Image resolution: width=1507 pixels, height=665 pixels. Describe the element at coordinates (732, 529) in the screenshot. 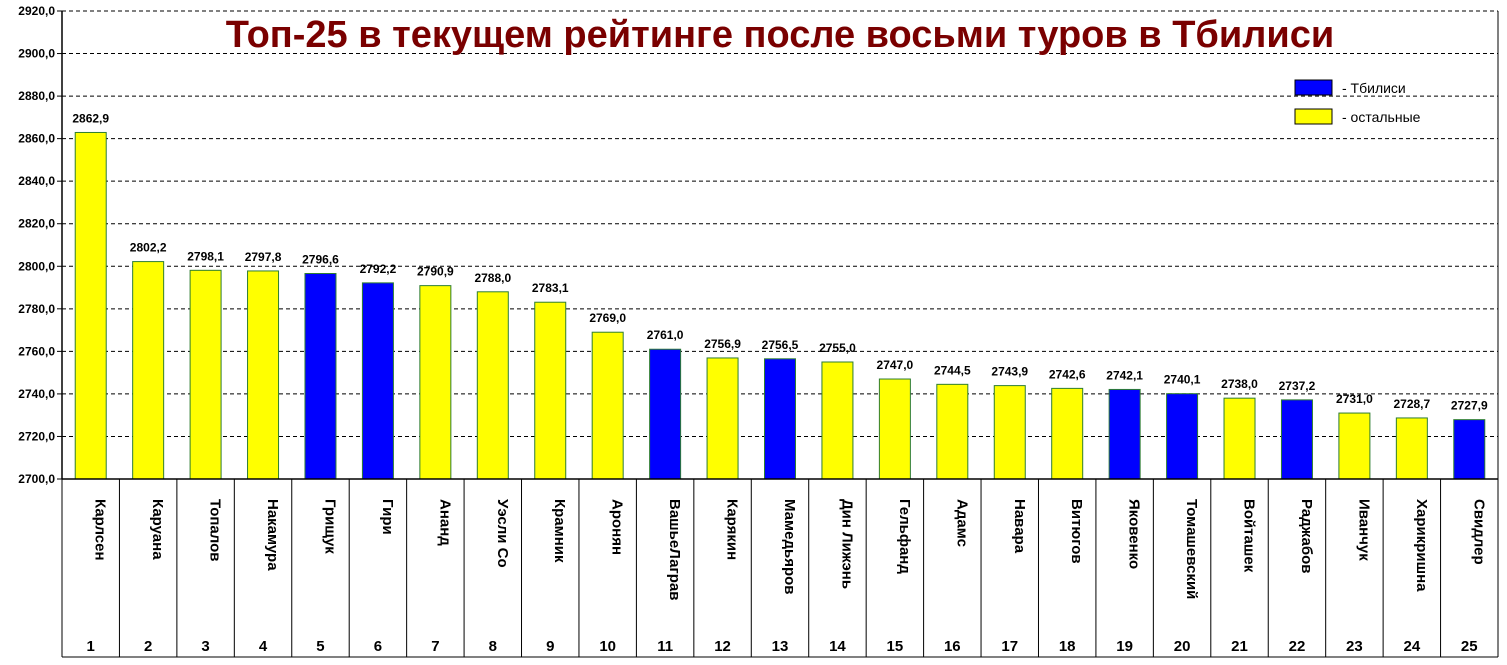

I see `category-label: Карякин` at that location.